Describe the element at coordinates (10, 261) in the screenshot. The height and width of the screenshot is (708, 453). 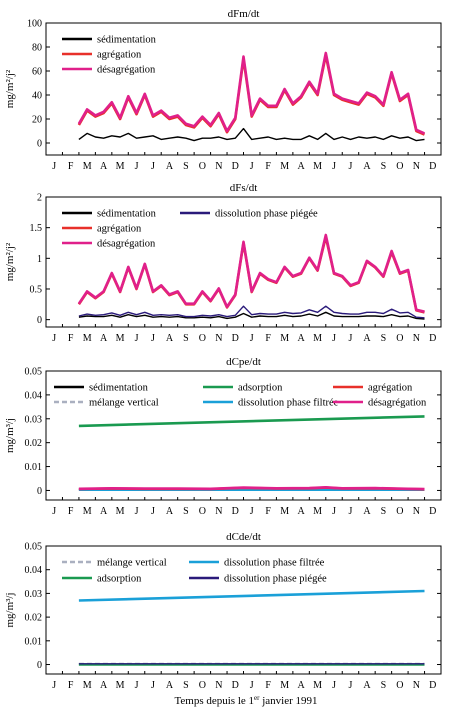
I see `y-axis-label: mg/m²/j²` at that location.